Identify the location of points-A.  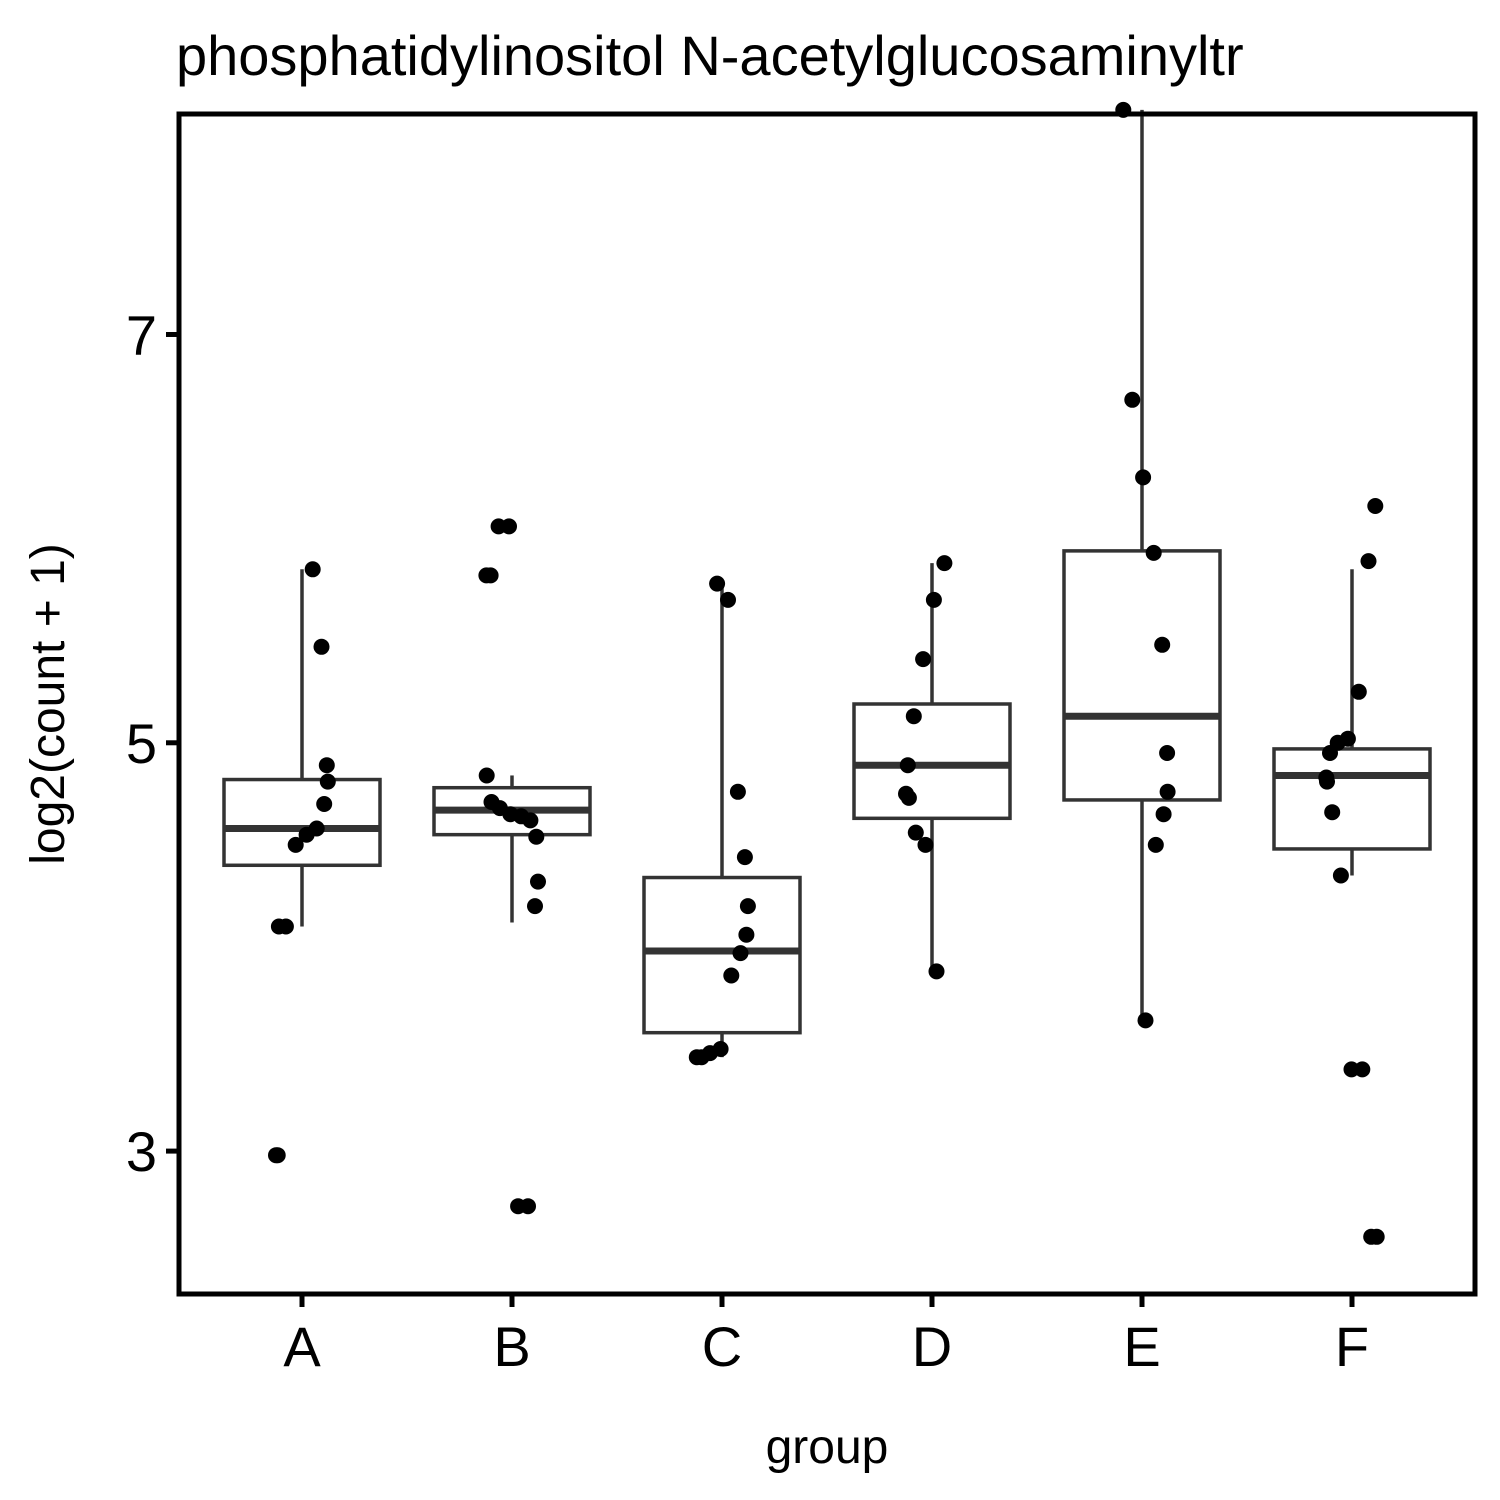
(302, 862).